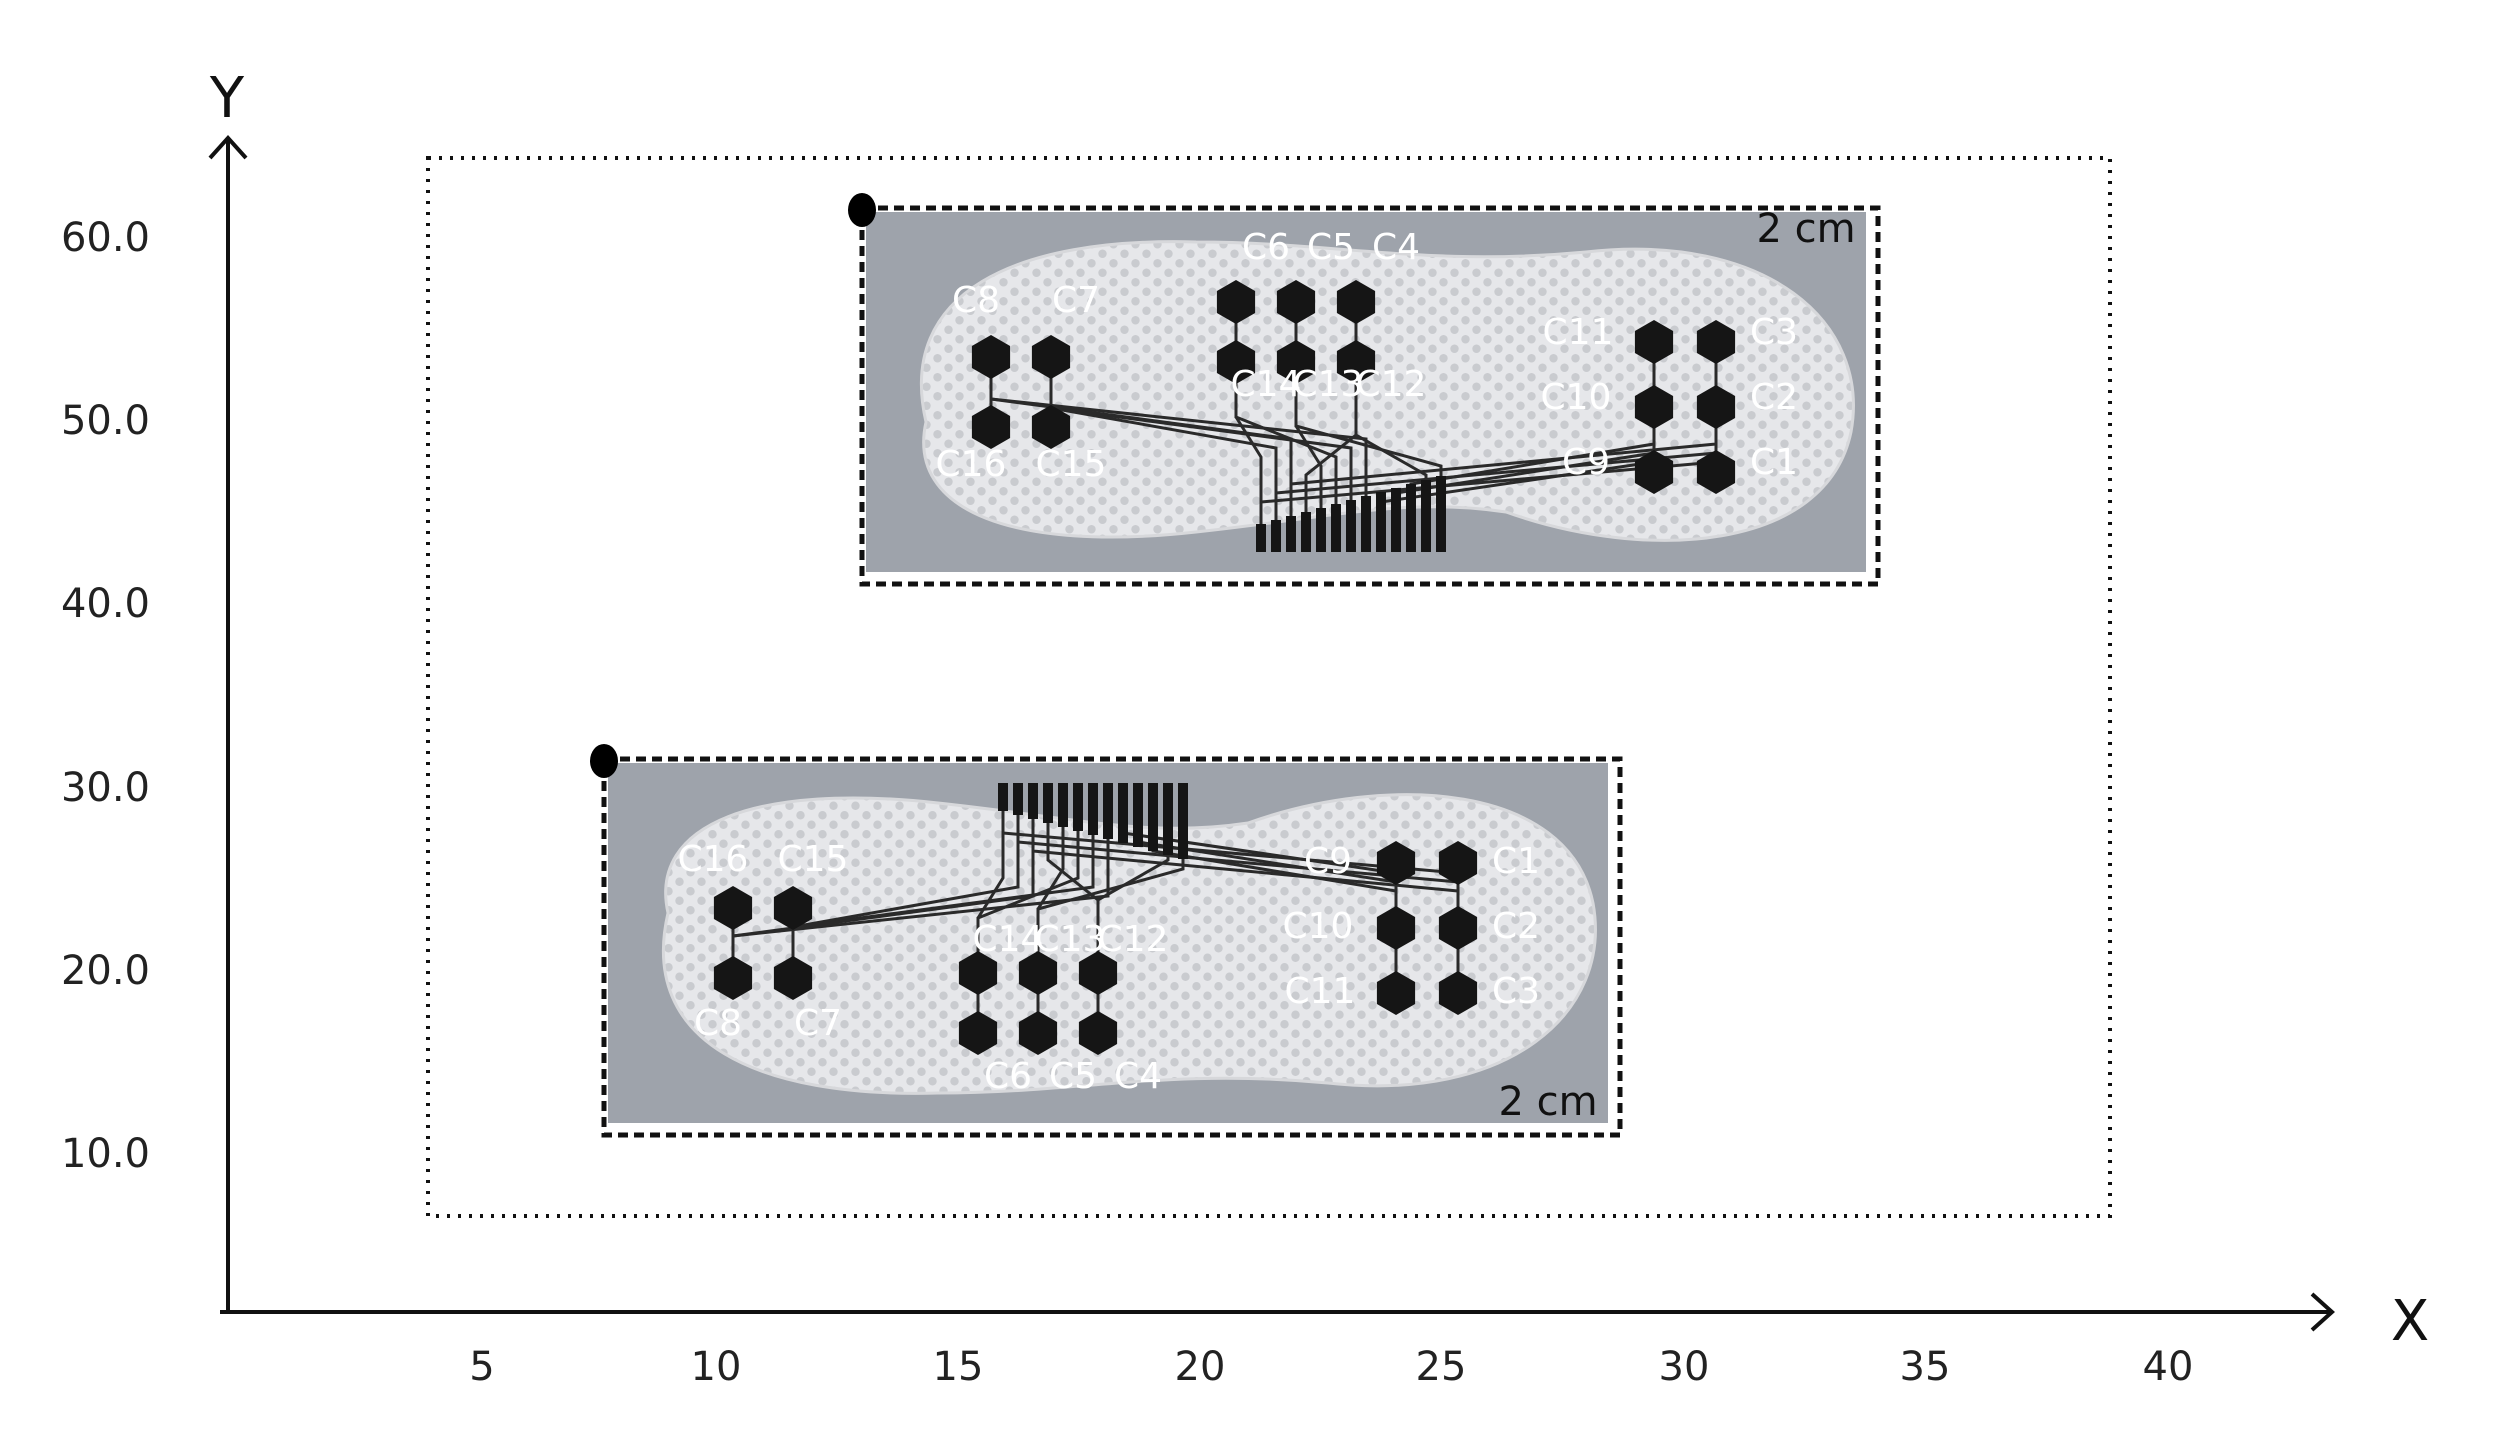 This screenshot has width=2508, height=1432. I want to click on x-tick-label: 15, so click(958, 1367).